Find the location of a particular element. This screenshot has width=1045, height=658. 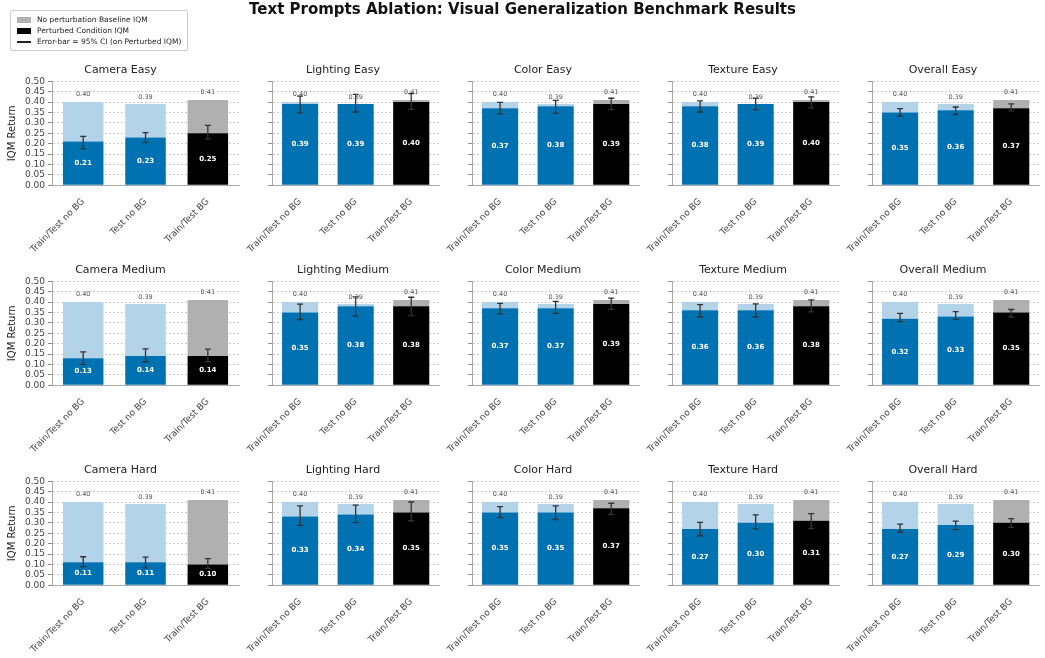

chart-title: Texture Easy is located at coordinates (743, 70).